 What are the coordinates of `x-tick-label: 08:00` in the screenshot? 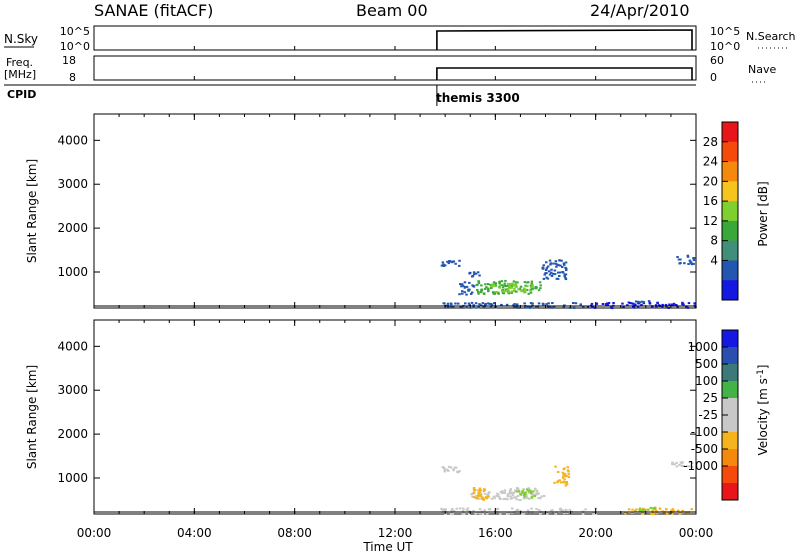 It's located at (294, 533).